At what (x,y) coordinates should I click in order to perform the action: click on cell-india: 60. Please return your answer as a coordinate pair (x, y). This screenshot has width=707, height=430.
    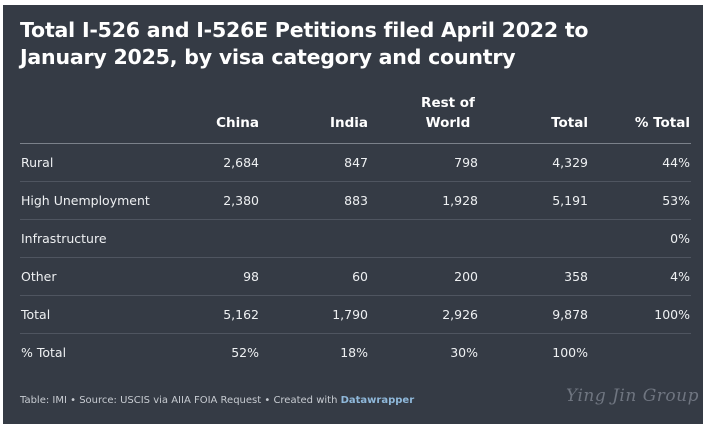
    Looking at the image, I should click on (314, 276).